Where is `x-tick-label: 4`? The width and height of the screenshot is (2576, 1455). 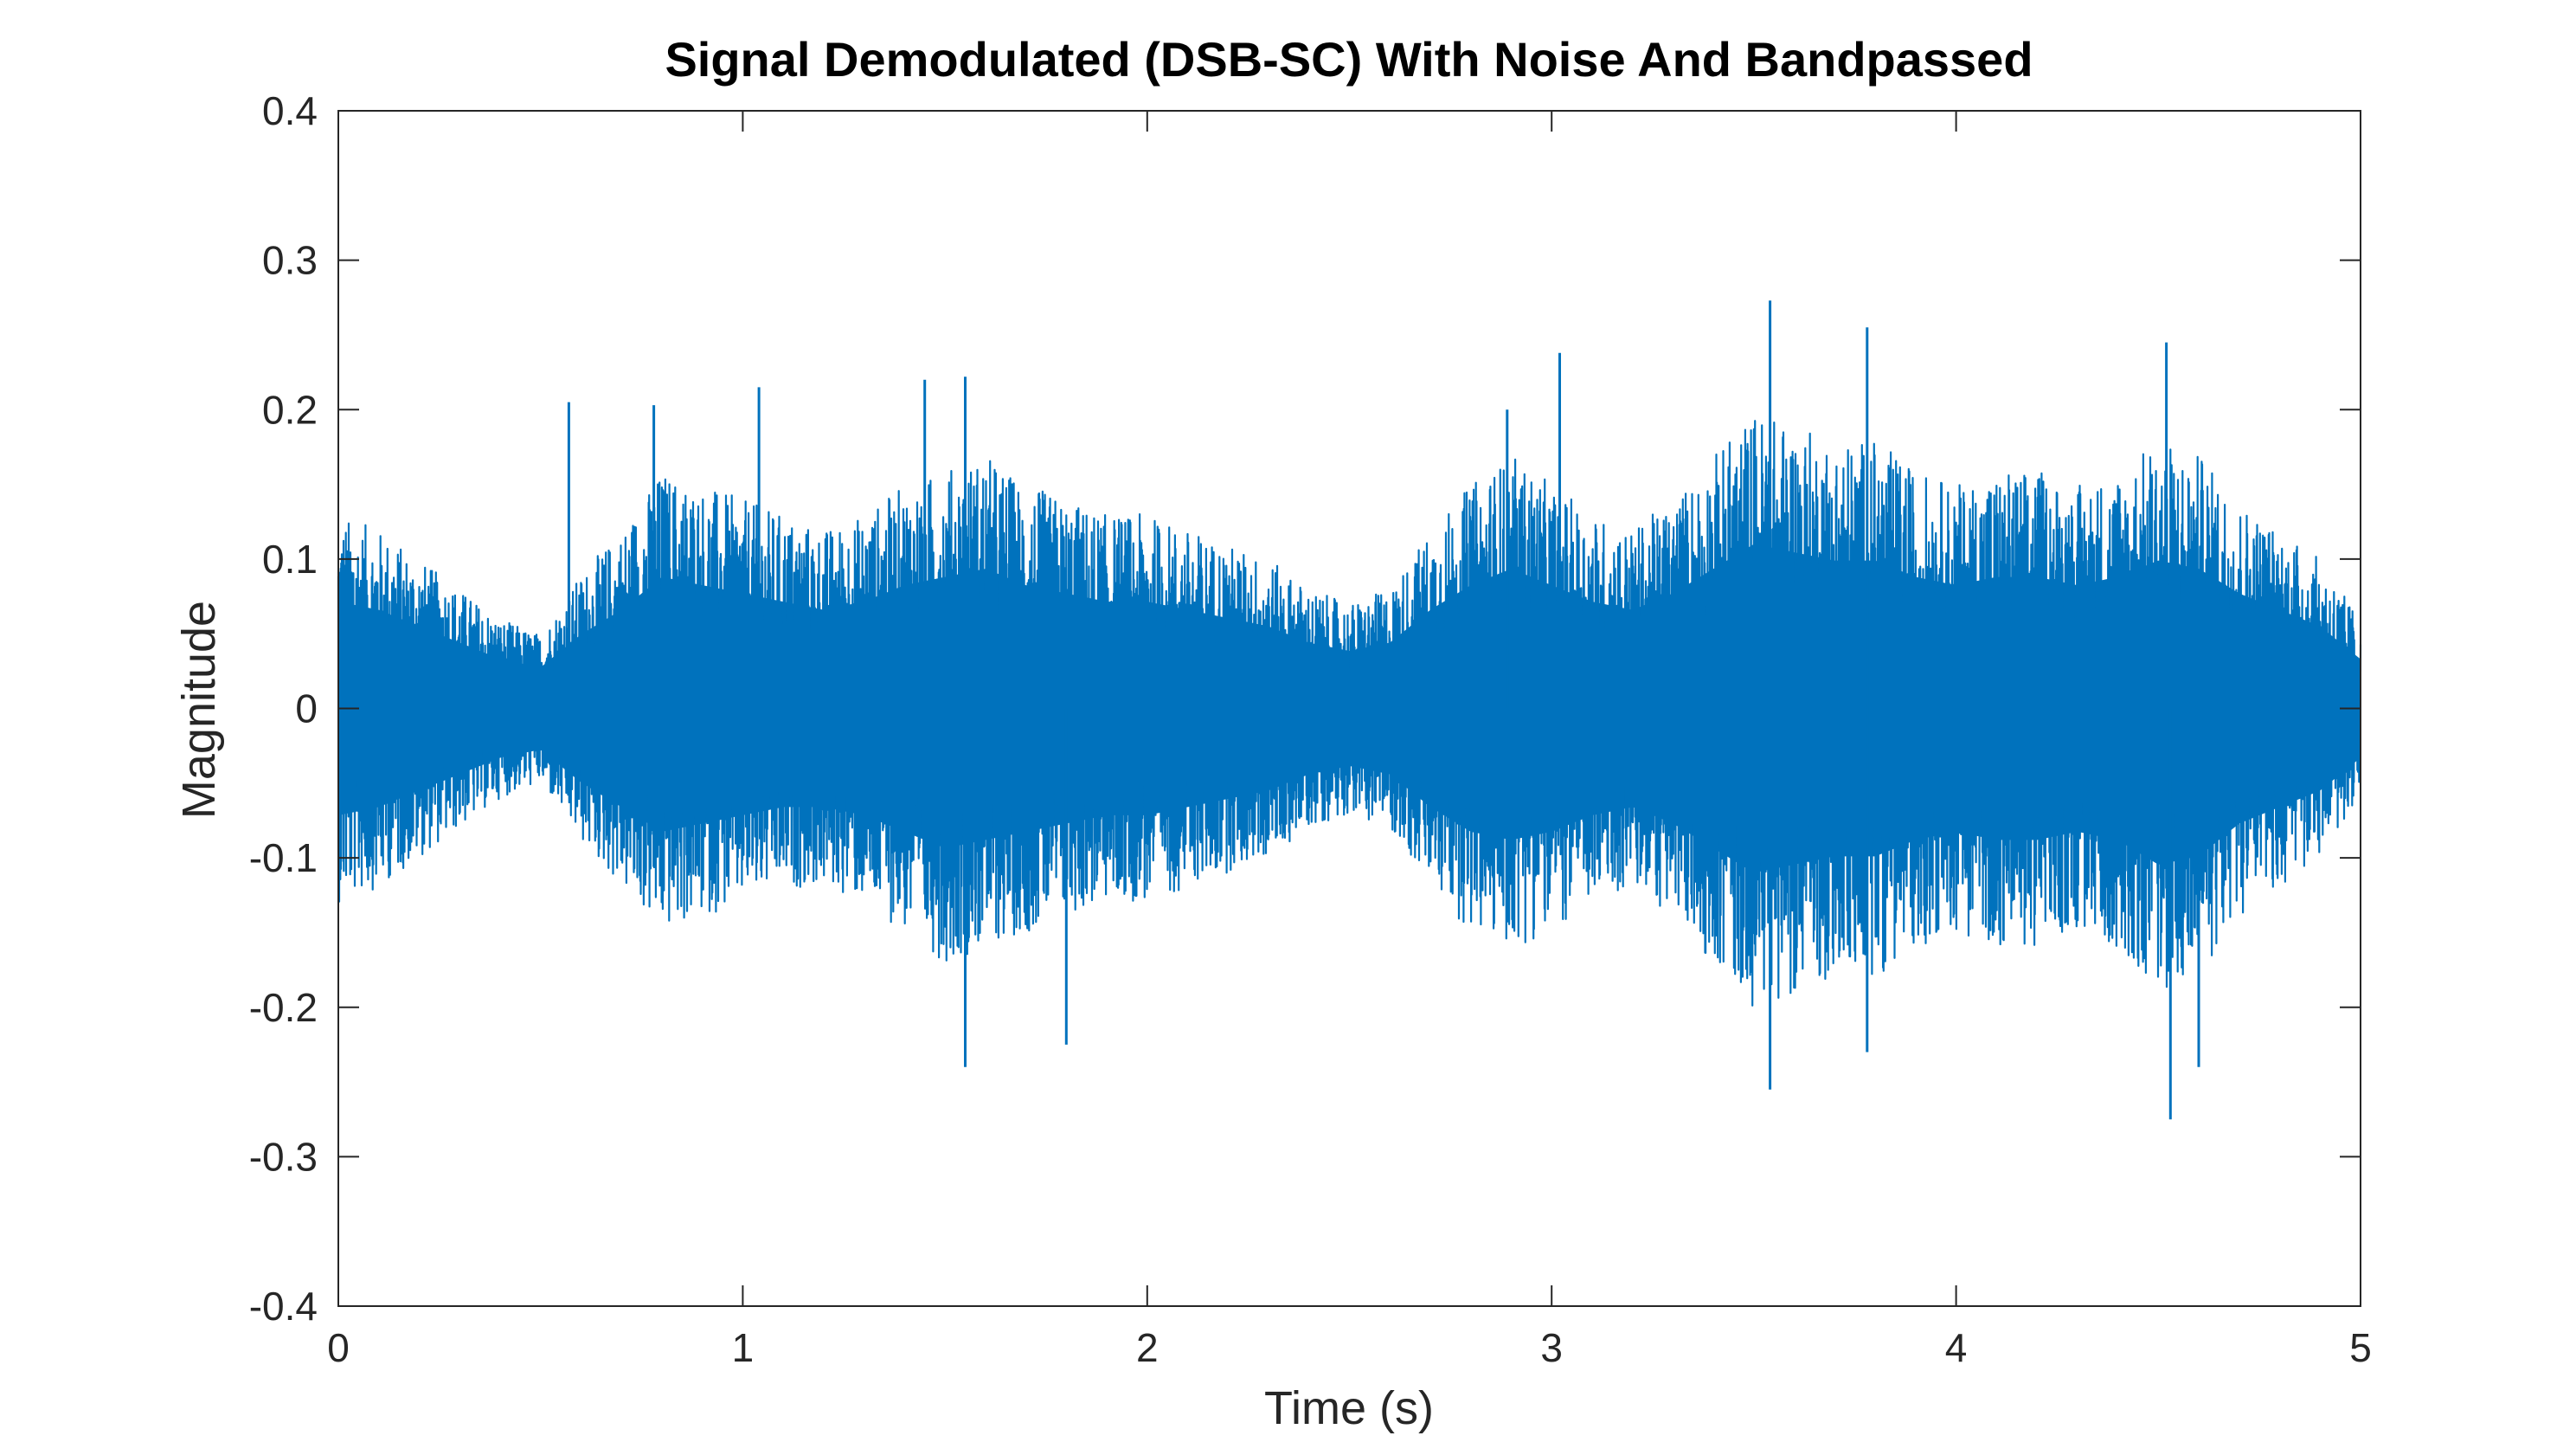 x-tick-label: 4 is located at coordinates (1957, 1347).